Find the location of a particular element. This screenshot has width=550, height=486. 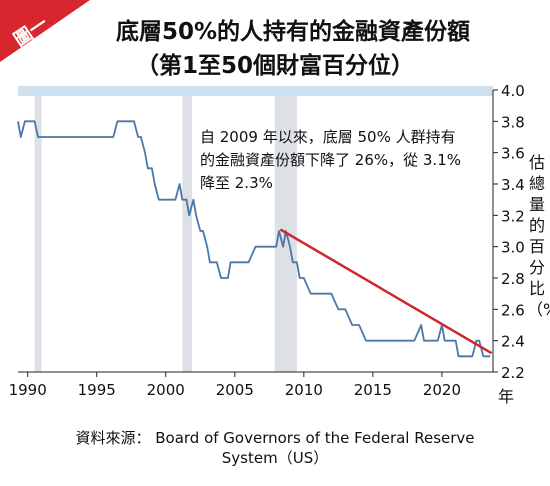

y-tick-label: 2.2 is located at coordinates (513, 373).